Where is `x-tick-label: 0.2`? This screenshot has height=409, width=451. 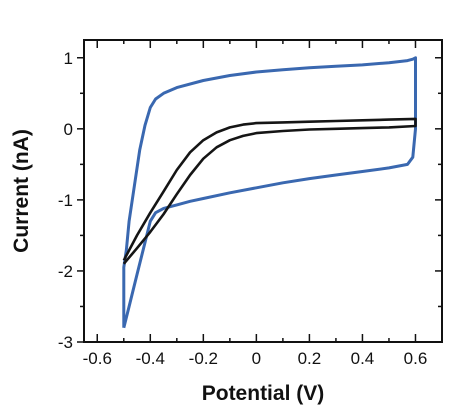 x-tick-label: 0.2 is located at coordinates (310, 358).